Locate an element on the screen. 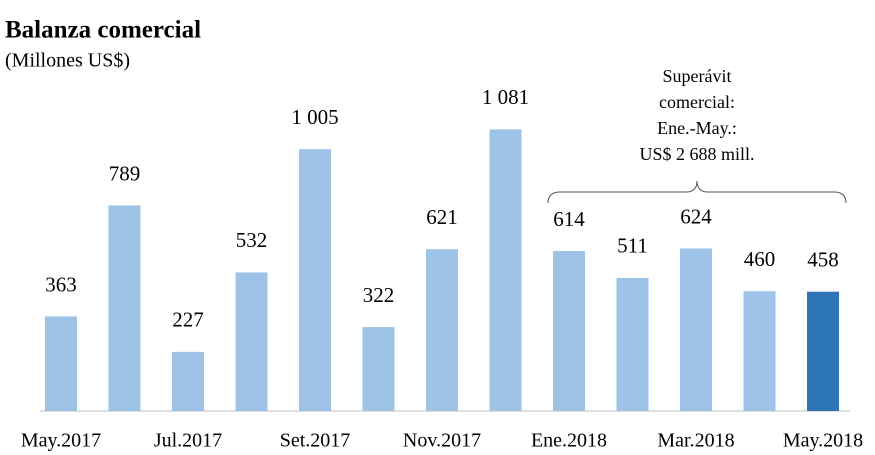 This screenshot has width=875, height=455. x-tick-label: Nov.2017 is located at coordinates (442, 441).